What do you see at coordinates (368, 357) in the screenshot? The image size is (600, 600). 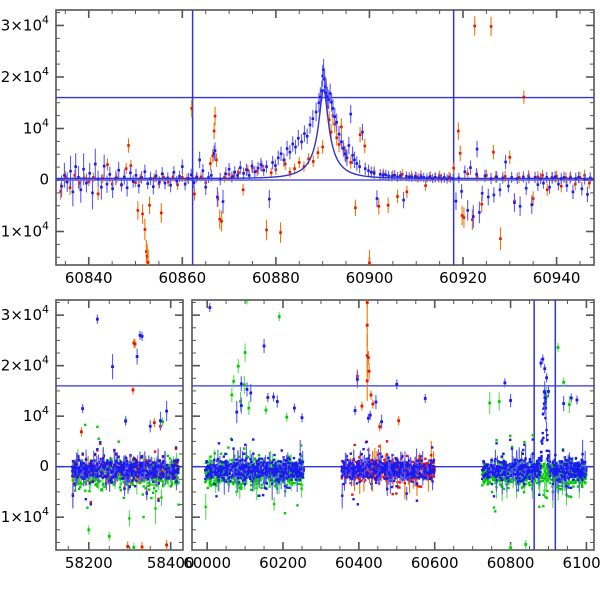 I see `data-point-red-band-outlier` at bounding box center [368, 357].